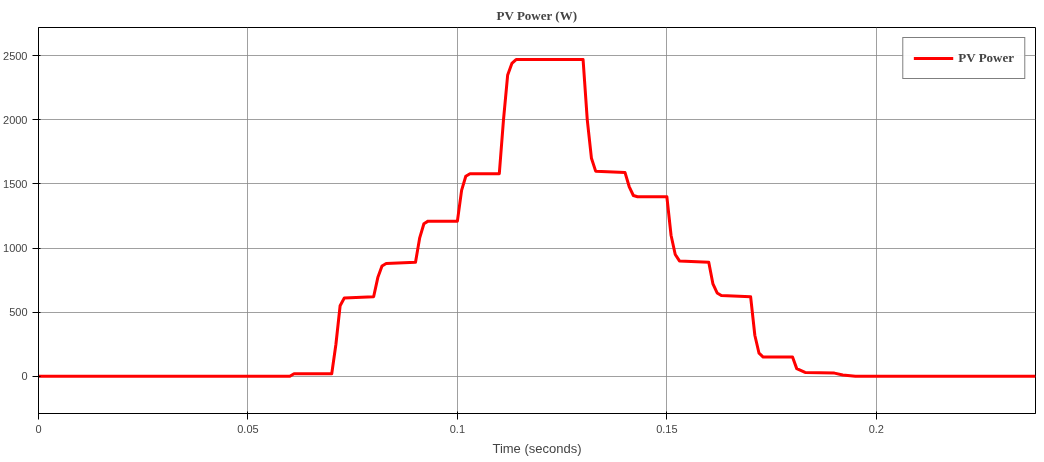 The image size is (1044, 462). What do you see at coordinates (15, 119) in the screenshot?
I see `y-tick-label: 2000` at bounding box center [15, 119].